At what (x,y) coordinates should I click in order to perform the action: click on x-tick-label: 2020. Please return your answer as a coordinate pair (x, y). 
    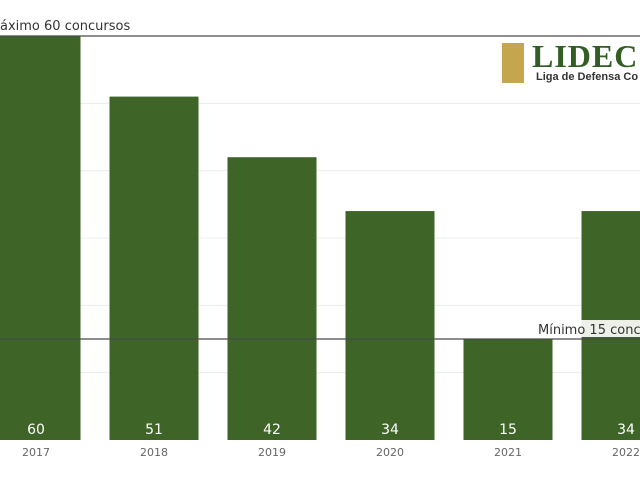
    Looking at the image, I should click on (390, 452).